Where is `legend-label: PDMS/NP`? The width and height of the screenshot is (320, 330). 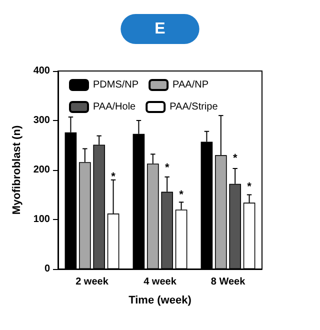 legend-label: PDMS/NP is located at coordinates (116, 85).